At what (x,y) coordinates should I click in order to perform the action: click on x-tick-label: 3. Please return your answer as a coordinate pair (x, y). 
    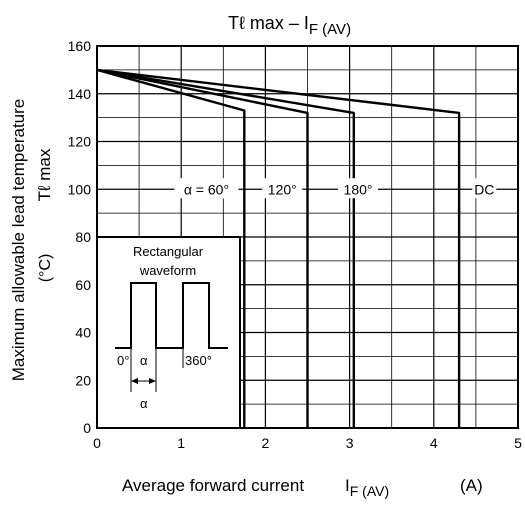
    Looking at the image, I should click on (350, 443).